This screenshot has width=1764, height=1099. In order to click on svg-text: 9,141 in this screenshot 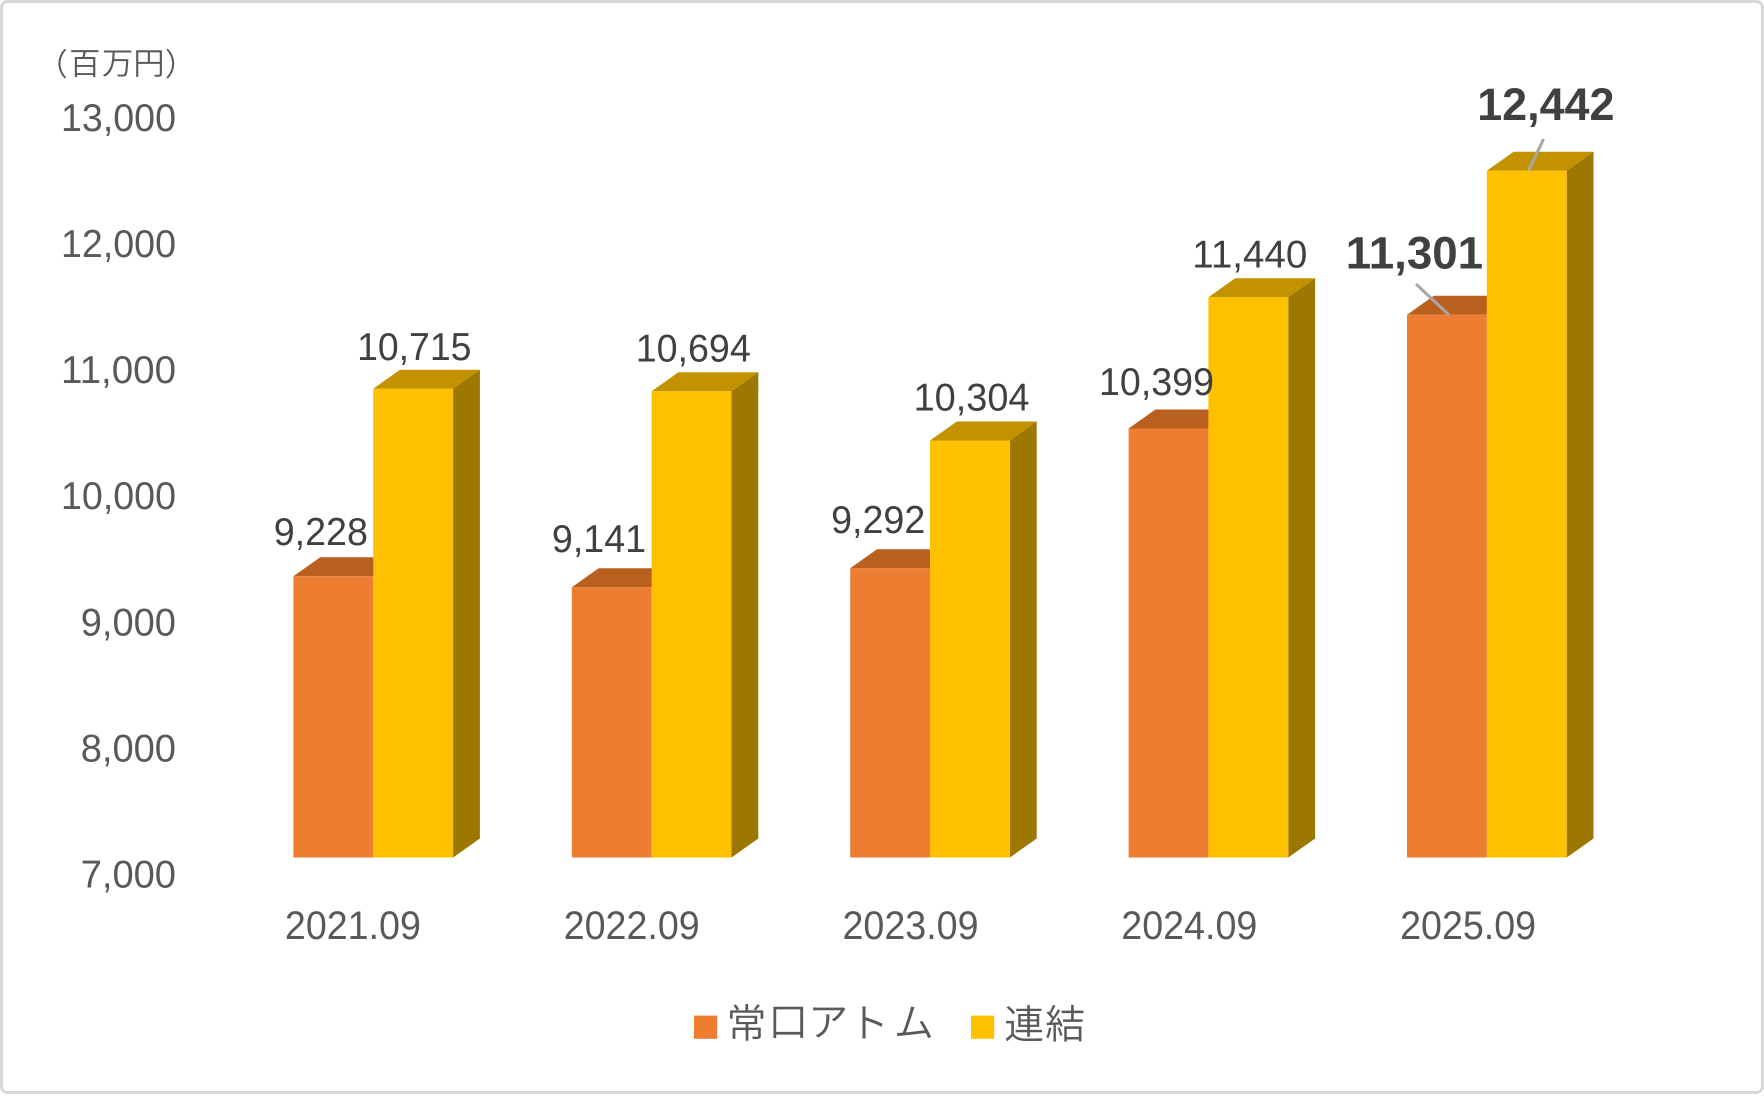, I will do `click(599, 539)`.